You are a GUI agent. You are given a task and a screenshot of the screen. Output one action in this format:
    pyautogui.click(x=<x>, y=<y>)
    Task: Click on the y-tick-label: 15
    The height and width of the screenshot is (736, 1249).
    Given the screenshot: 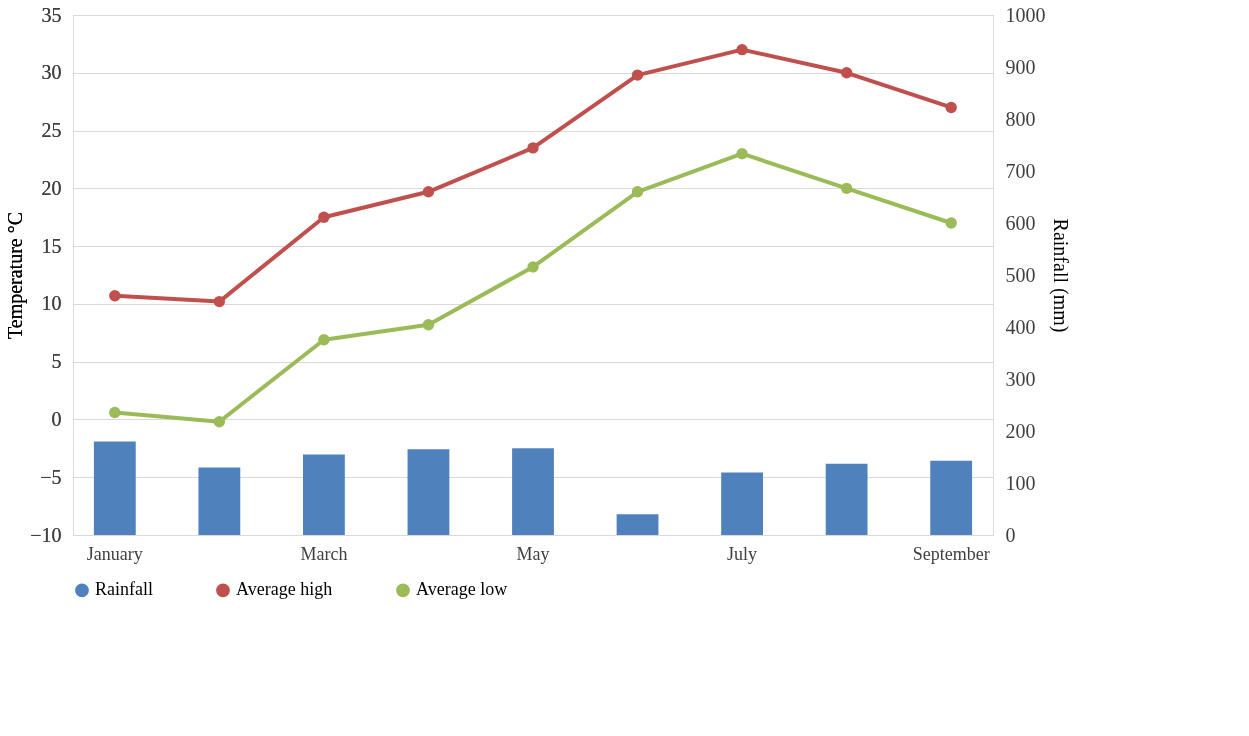 What is the action you would take?
    pyautogui.click(x=51, y=245)
    